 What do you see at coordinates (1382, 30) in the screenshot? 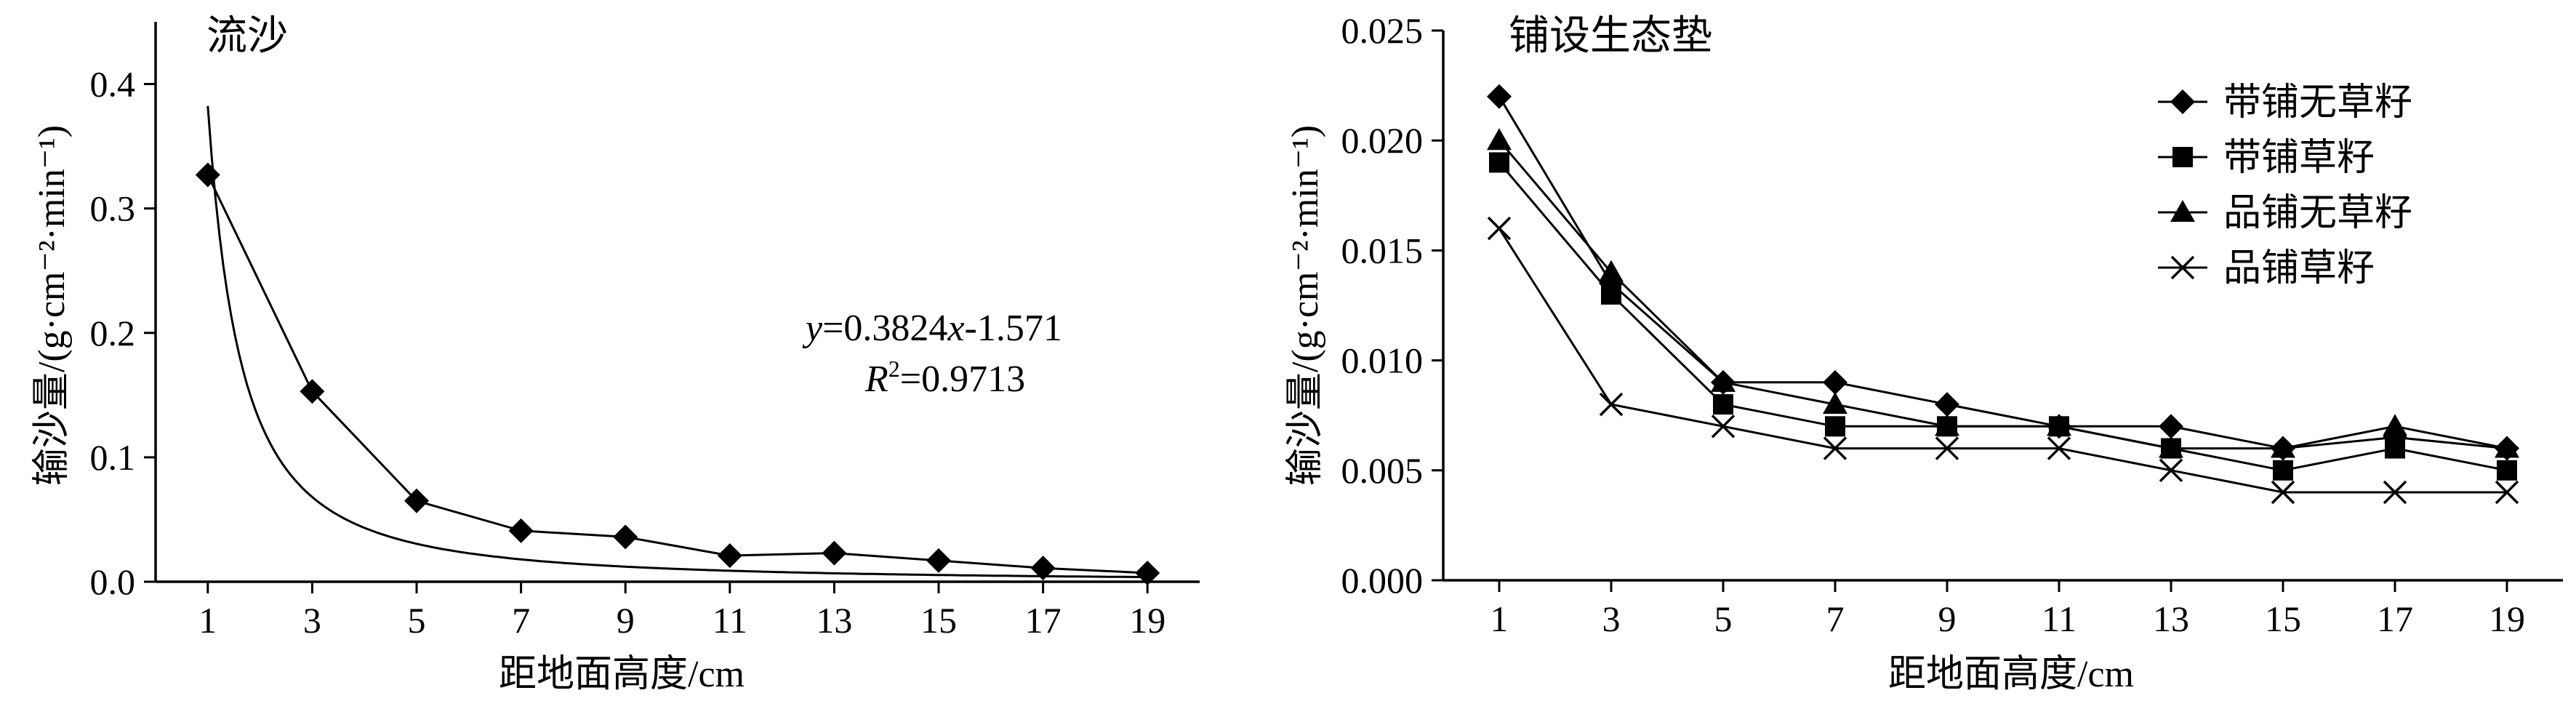
I see `y-tick-label: 0.025` at bounding box center [1382, 30].